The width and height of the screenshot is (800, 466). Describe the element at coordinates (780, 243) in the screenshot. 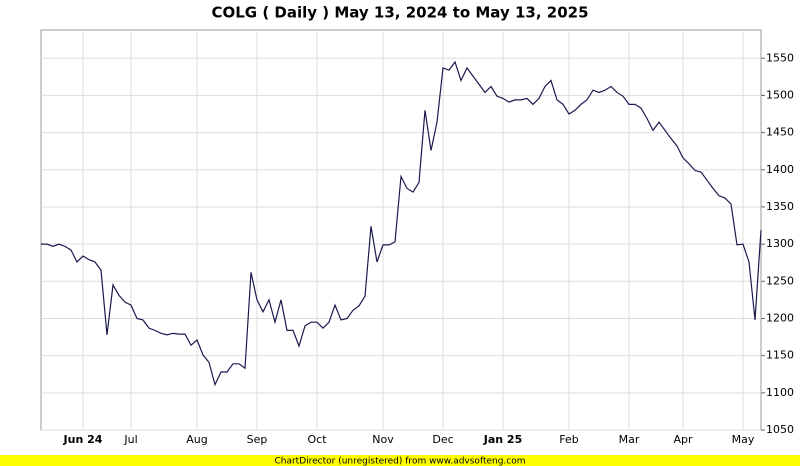

I see `y-tick-label: 1300` at that location.